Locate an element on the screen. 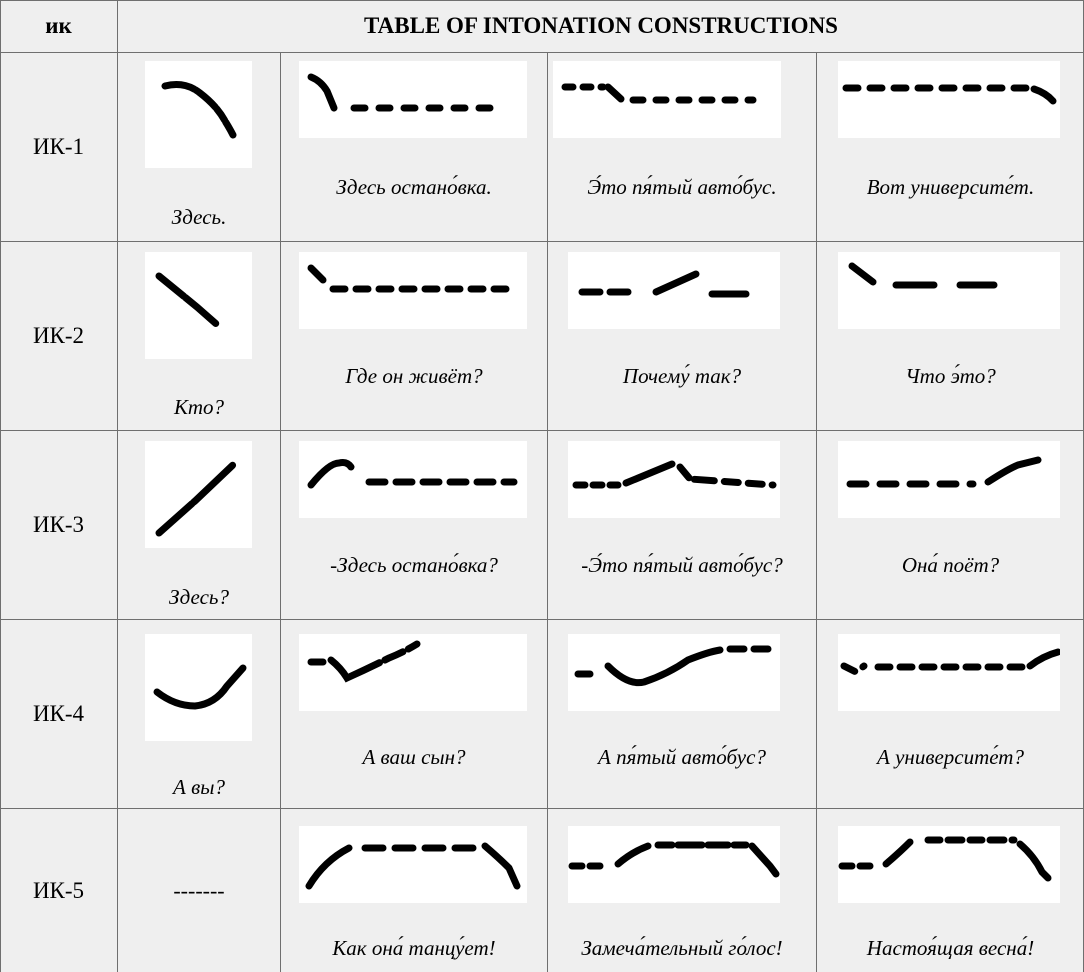  row-label-ik2: ИК-2 is located at coordinates (58, 335).